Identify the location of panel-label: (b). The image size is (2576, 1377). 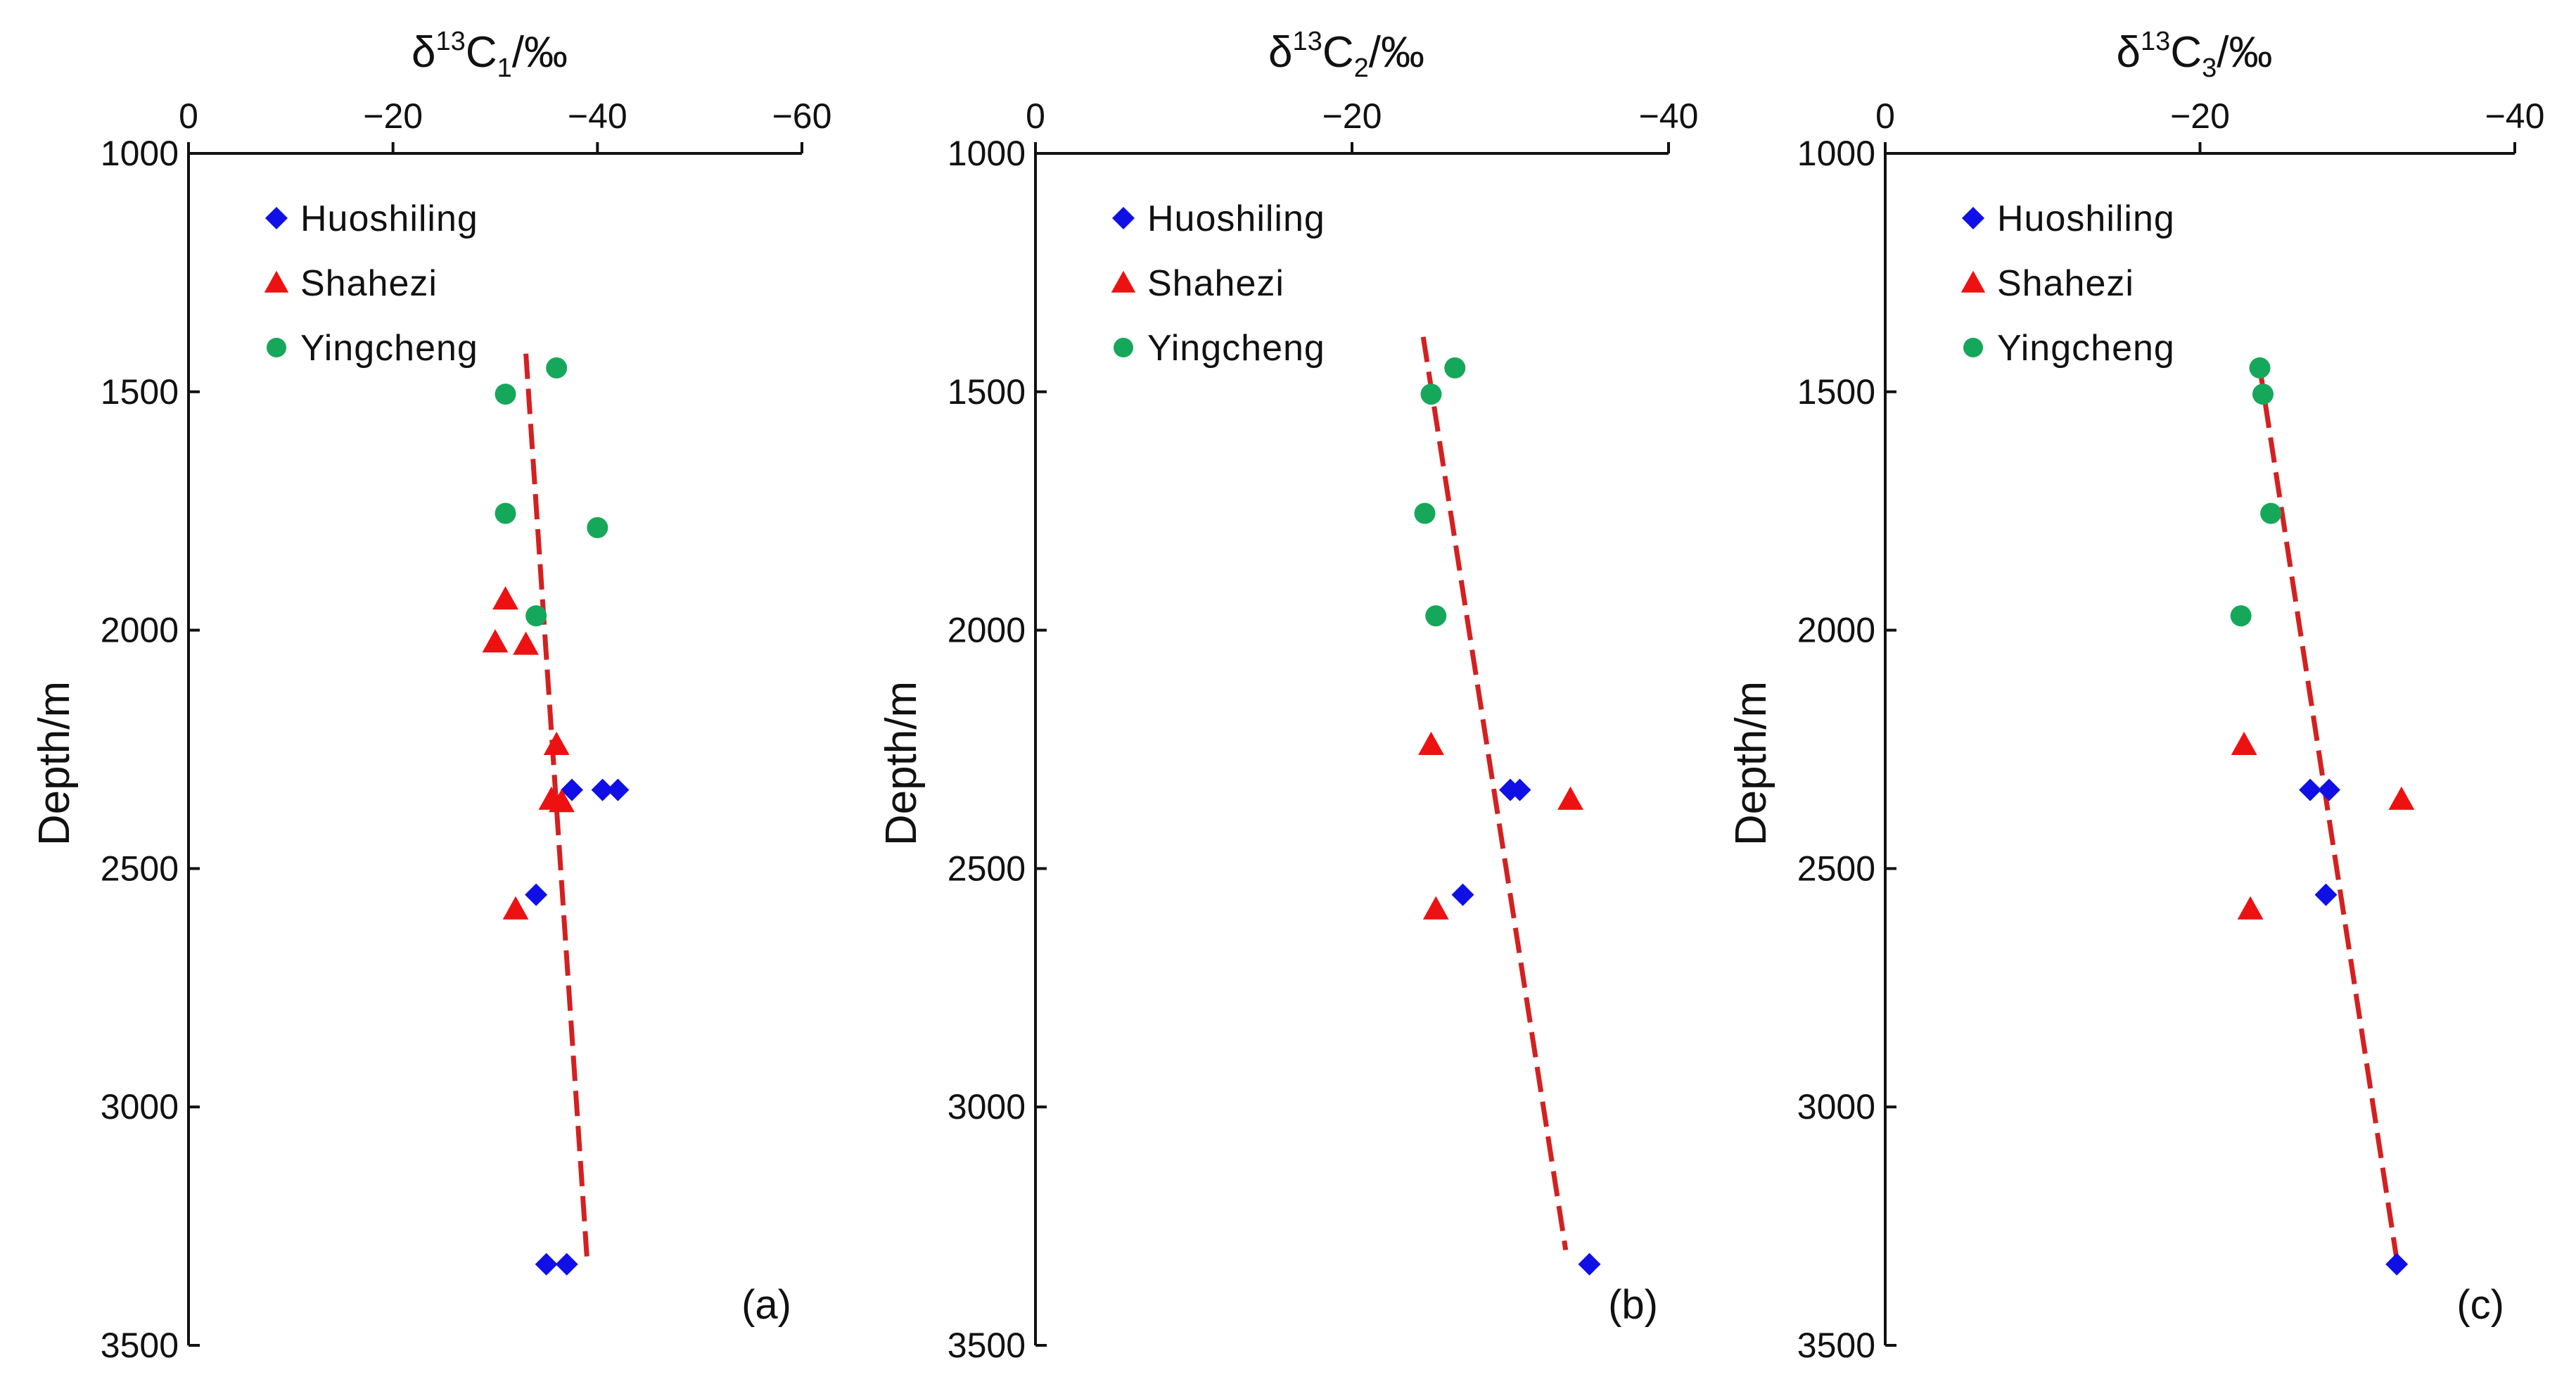
(1633, 1305).